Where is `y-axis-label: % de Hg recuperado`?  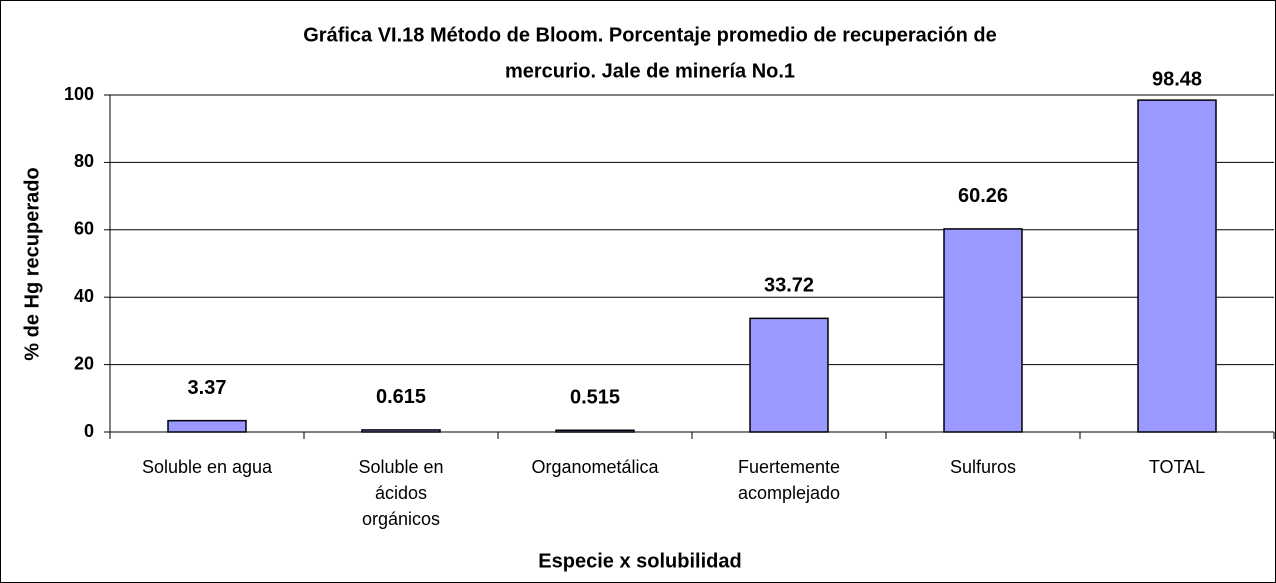 y-axis-label: % de Hg recuperado is located at coordinates (32, 263).